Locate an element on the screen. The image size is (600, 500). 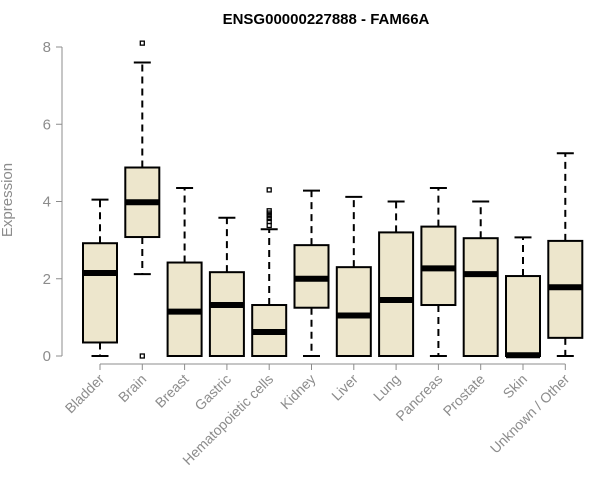
box-breast is located at coordinates (184, 271).